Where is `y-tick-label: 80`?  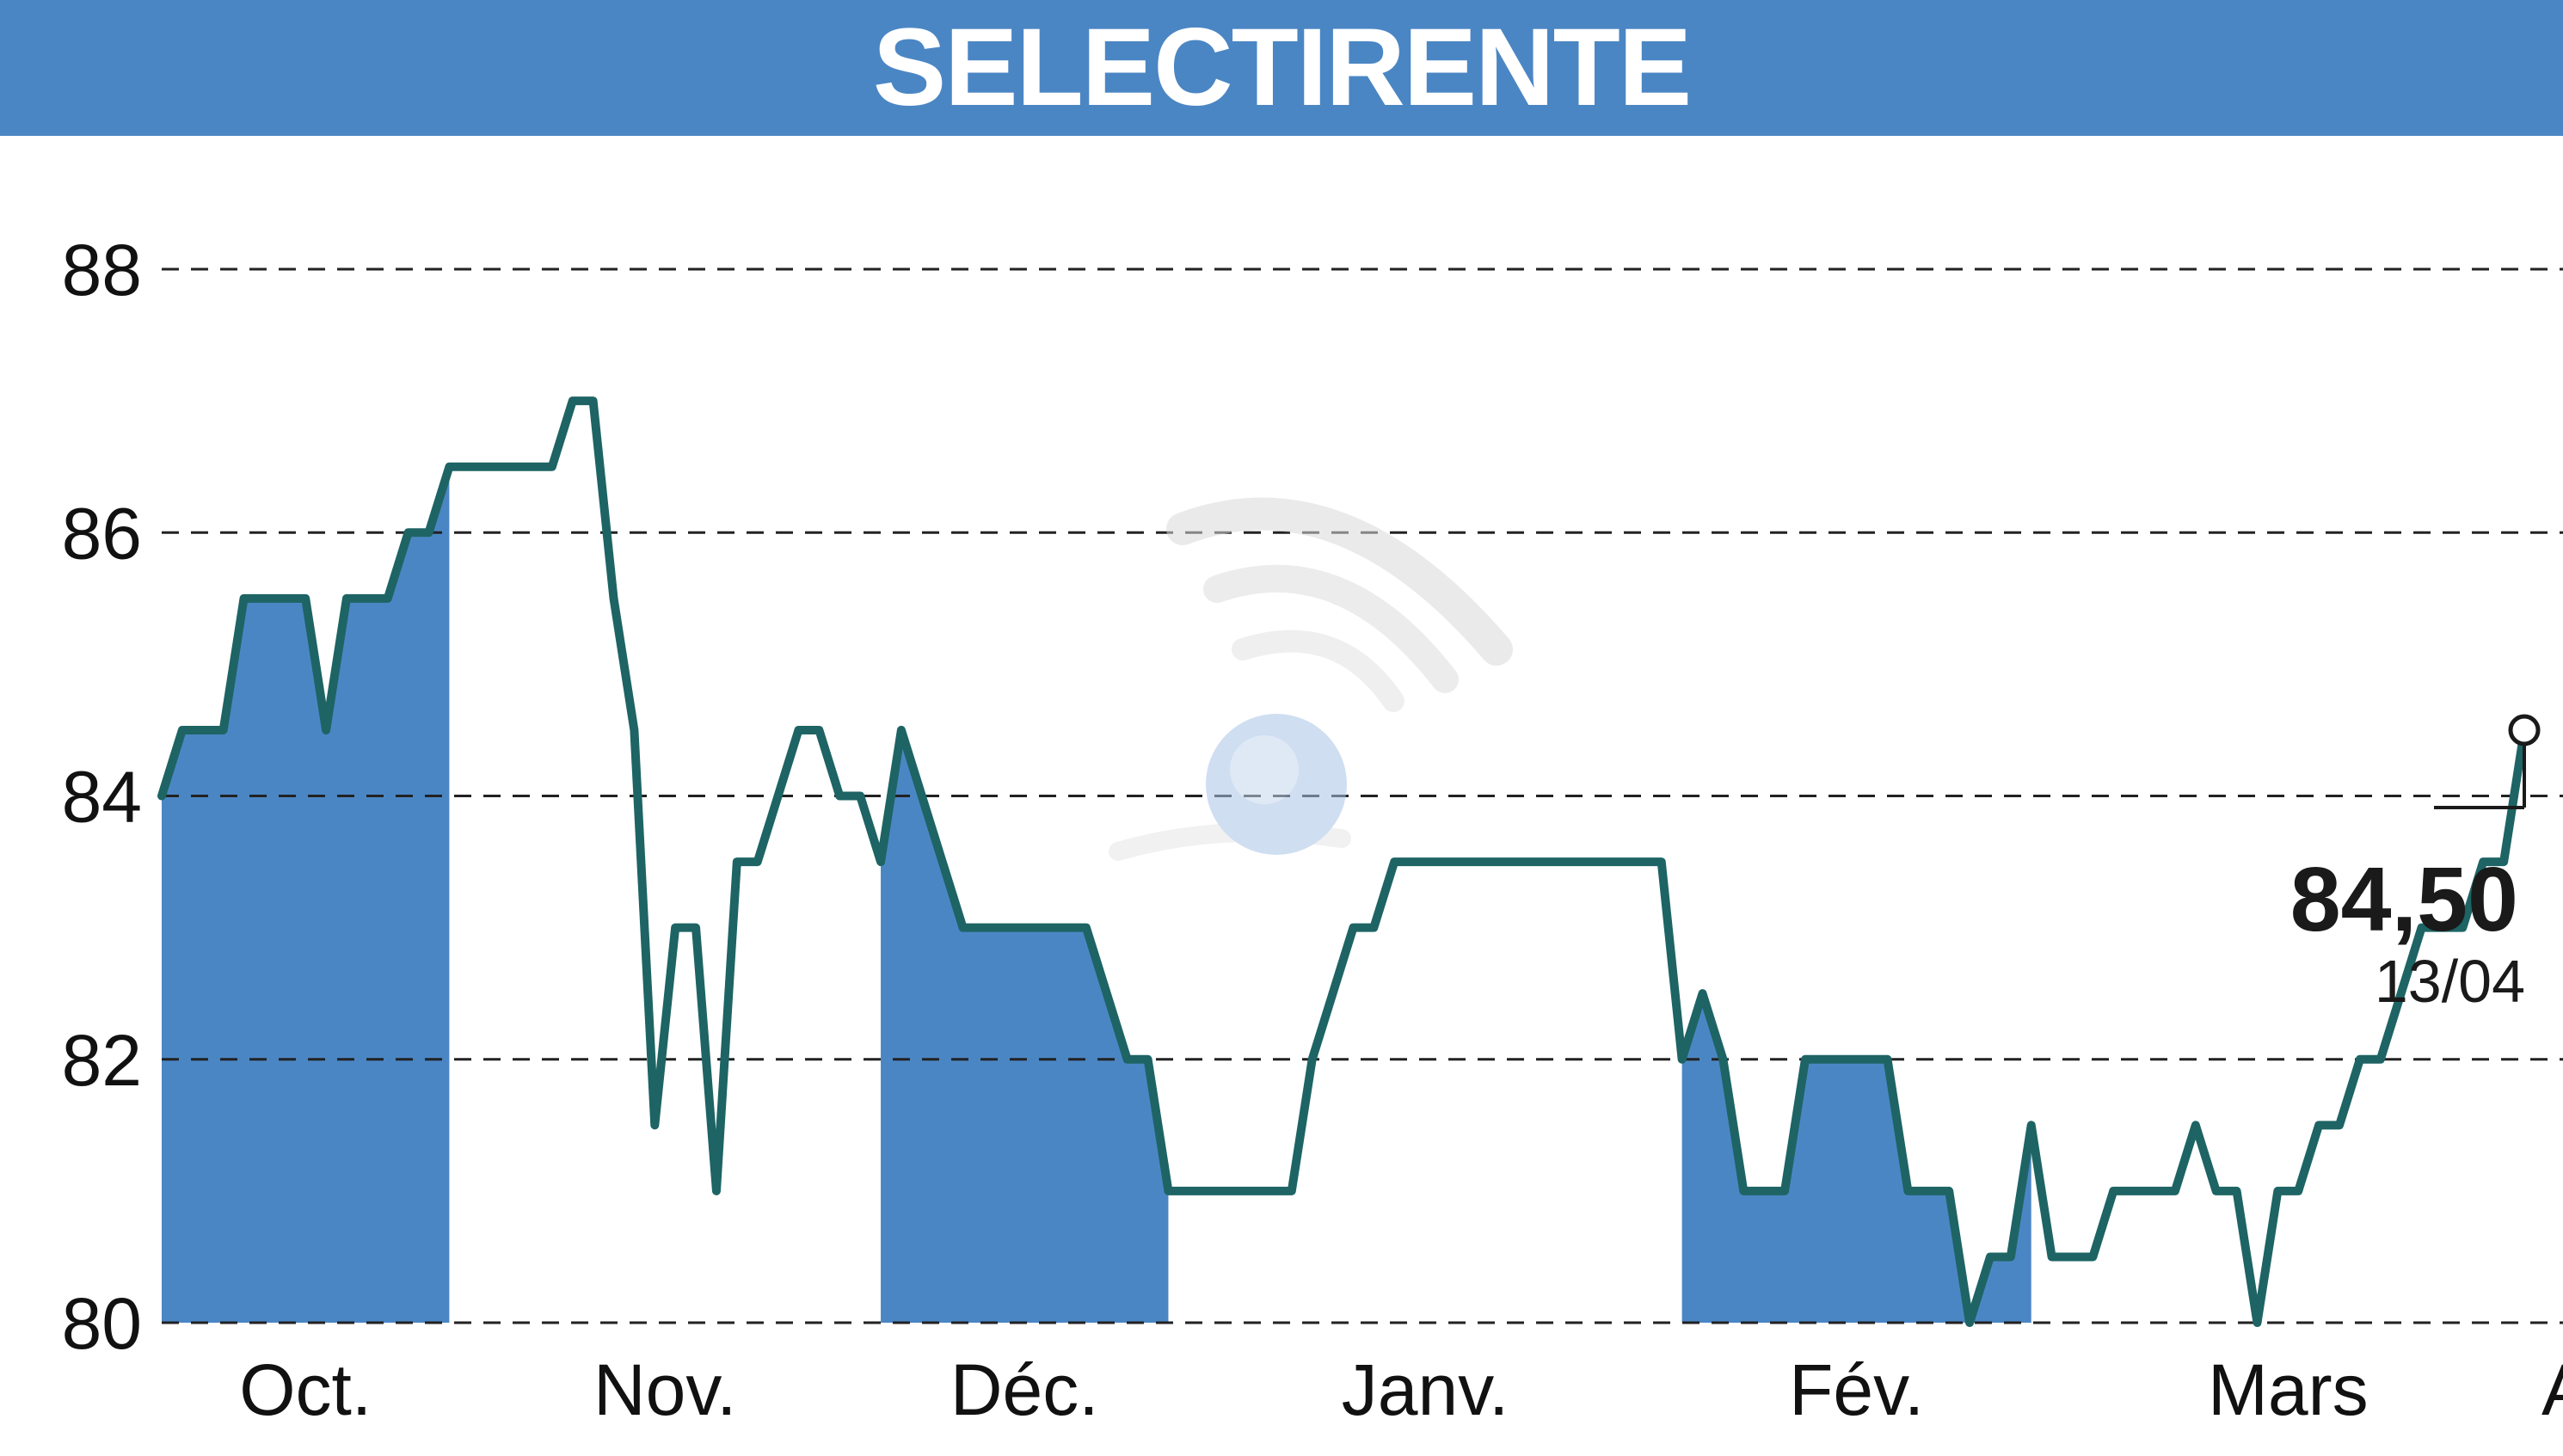
y-tick-label: 80 is located at coordinates (102, 1323).